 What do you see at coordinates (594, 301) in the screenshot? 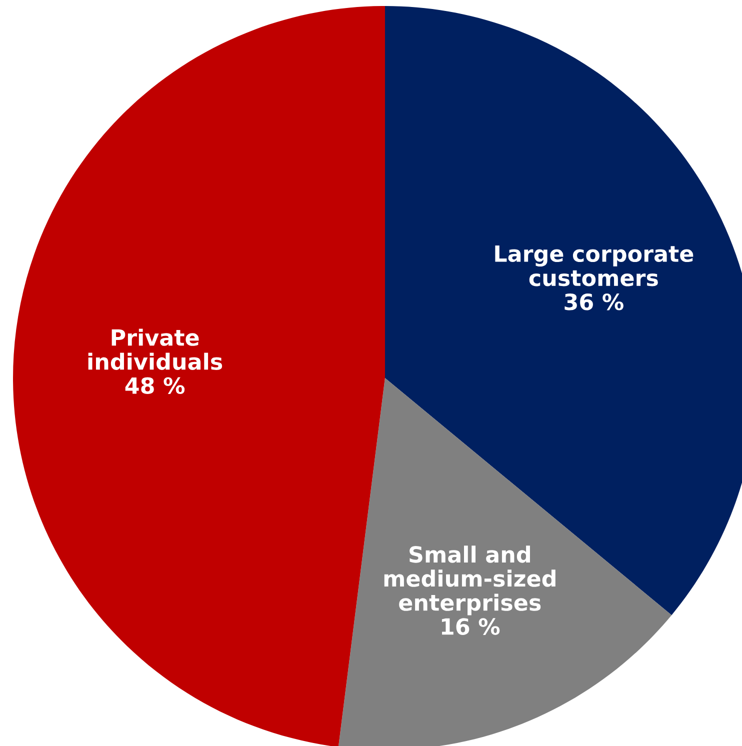
I see `data-label: 36 %` at bounding box center [594, 301].